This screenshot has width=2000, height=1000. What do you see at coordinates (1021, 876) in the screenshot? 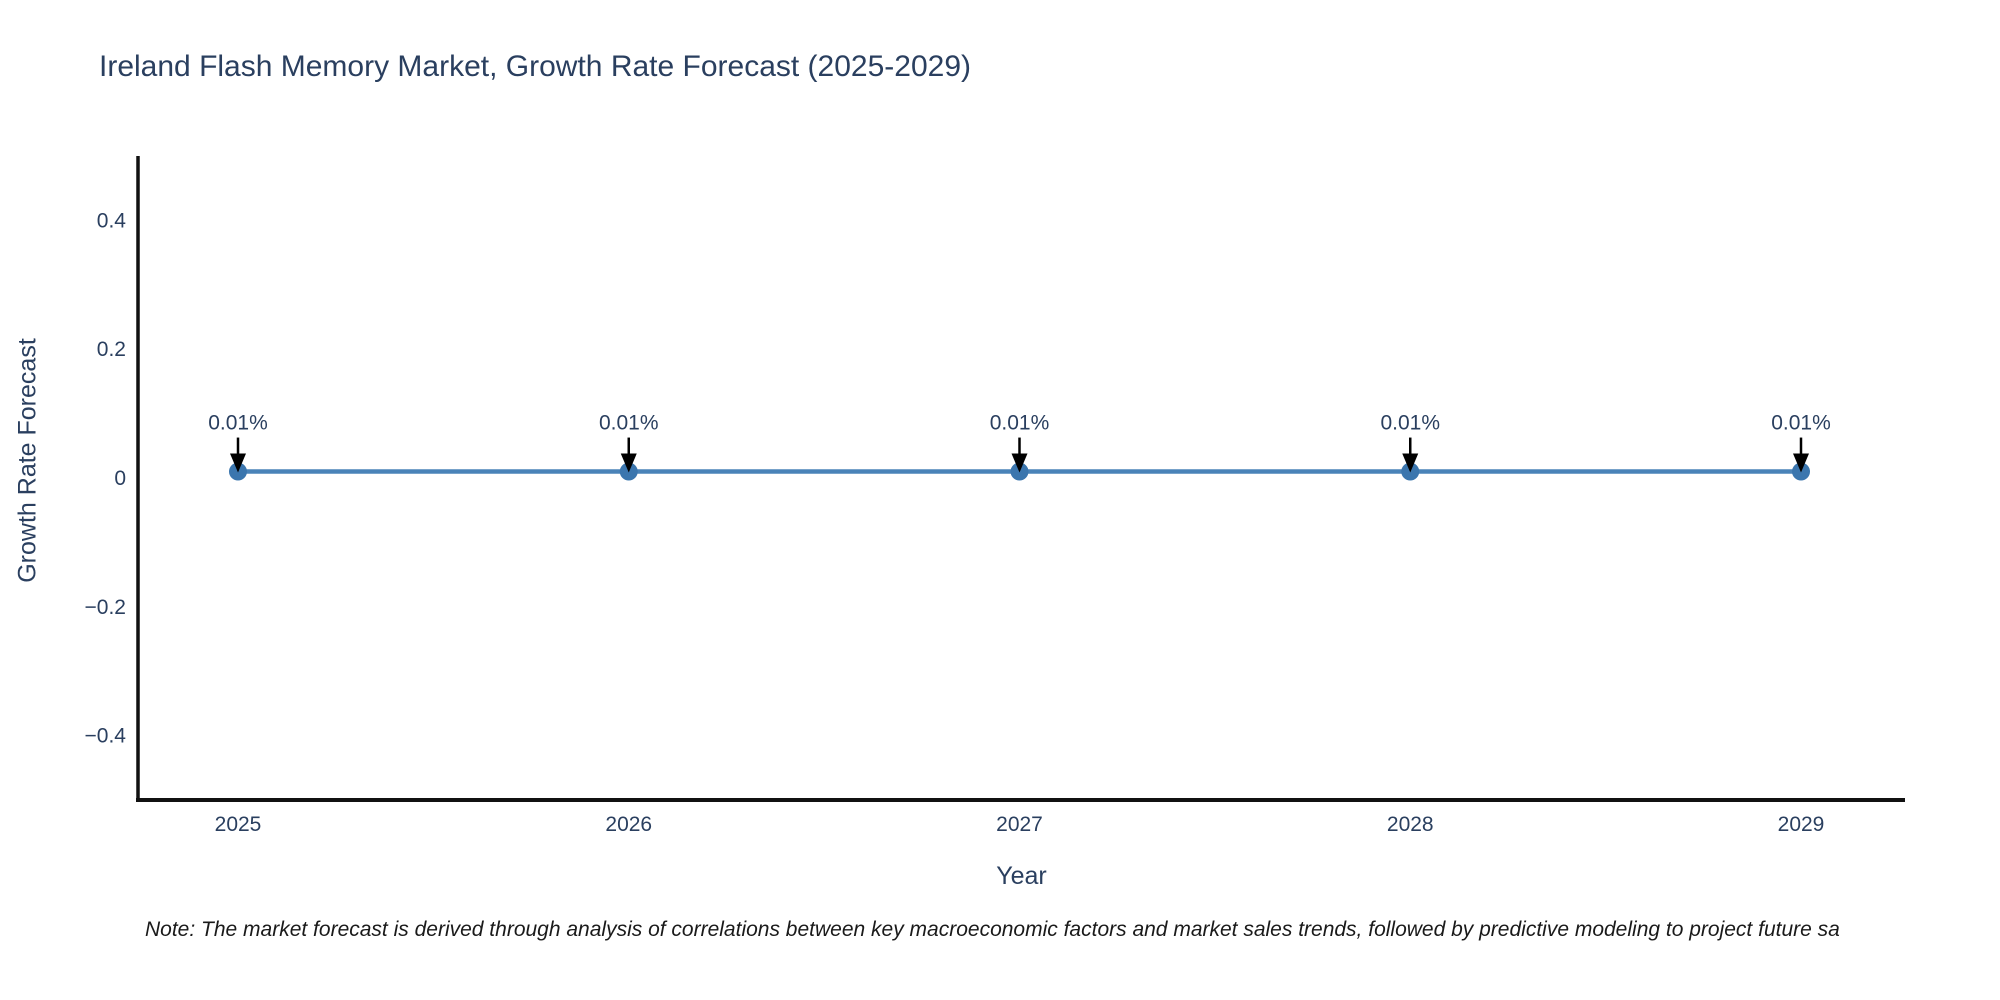
I see `x-axis-title: Year` at bounding box center [1021, 876].